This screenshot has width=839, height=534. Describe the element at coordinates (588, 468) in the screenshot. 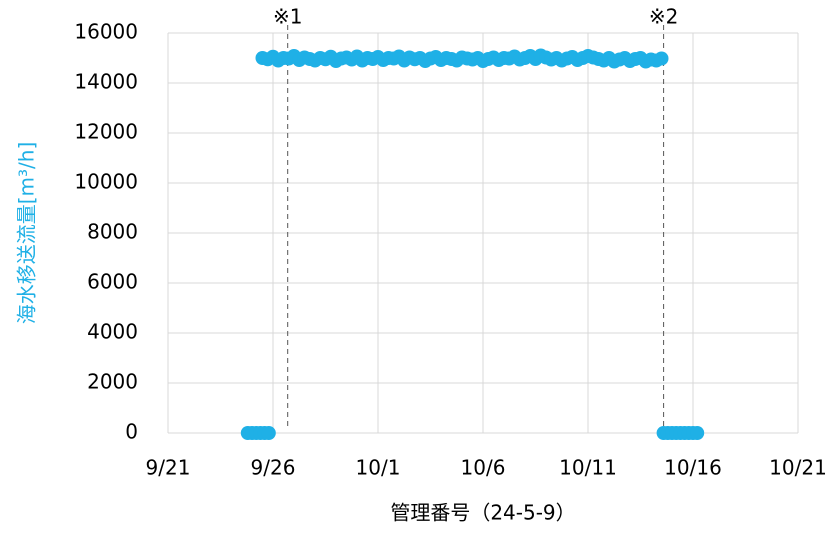

I see `x-tick-label: 10/11` at that location.